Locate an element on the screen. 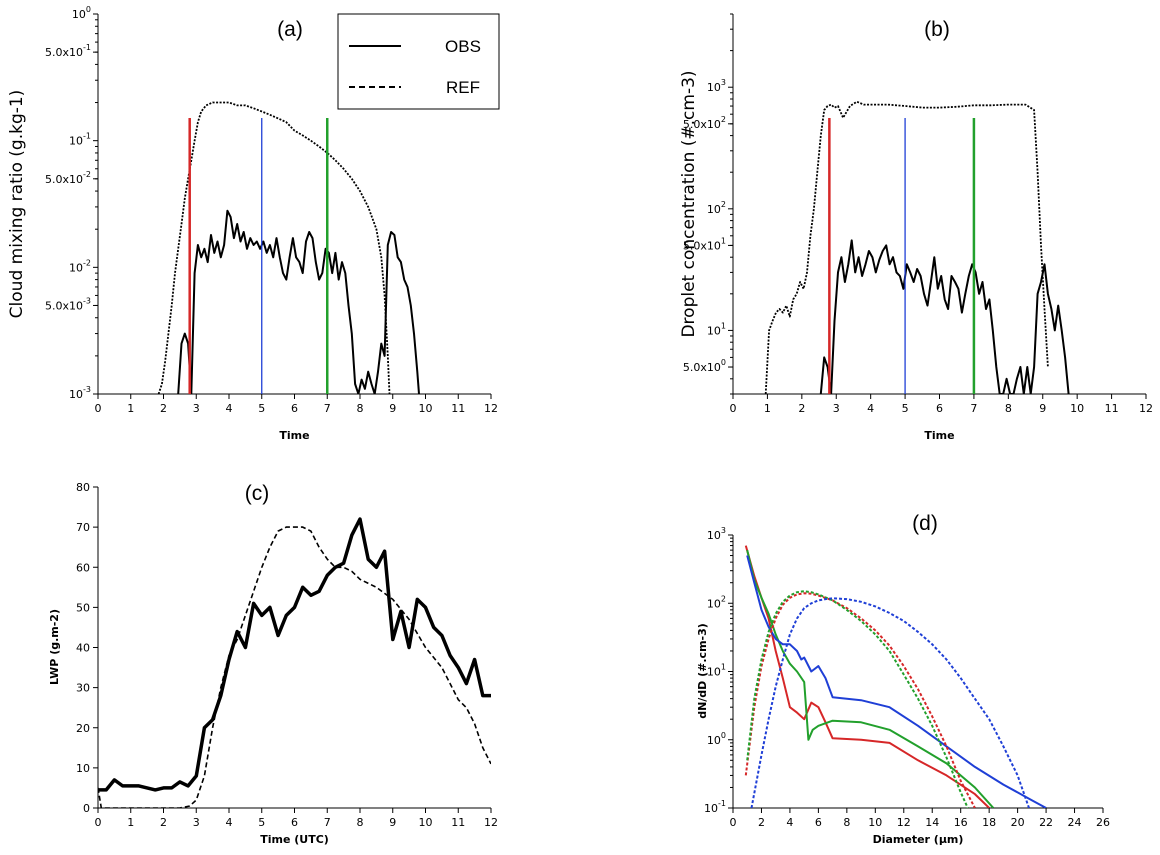 The height and width of the screenshot is (855, 1160). x-axis-label: Time is located at coordinates (294, 435).